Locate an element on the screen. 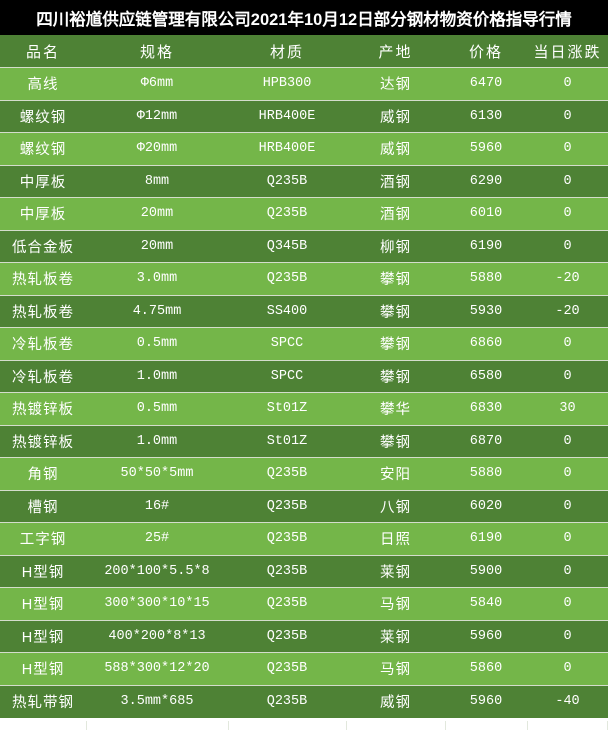  cell-origin: 威钢 is located at coordinates (395, 703).